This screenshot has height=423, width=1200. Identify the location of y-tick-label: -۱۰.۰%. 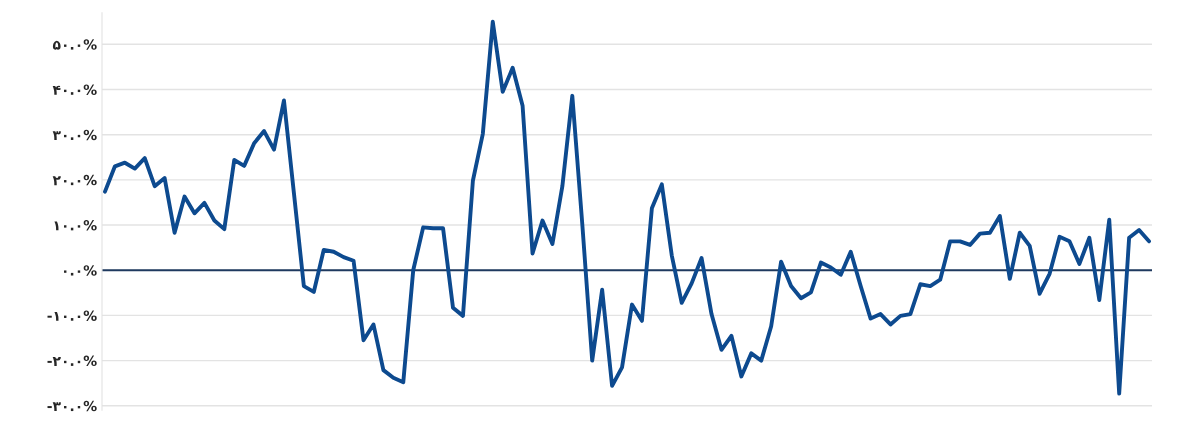
(72, 315).